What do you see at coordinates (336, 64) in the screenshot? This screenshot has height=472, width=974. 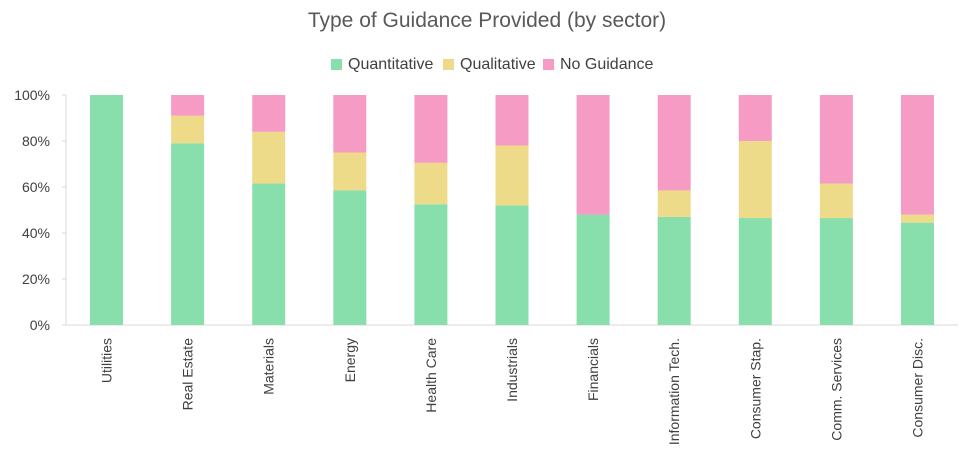 I see `legend-swatch-quantitative` at bounding box center [336, 64].